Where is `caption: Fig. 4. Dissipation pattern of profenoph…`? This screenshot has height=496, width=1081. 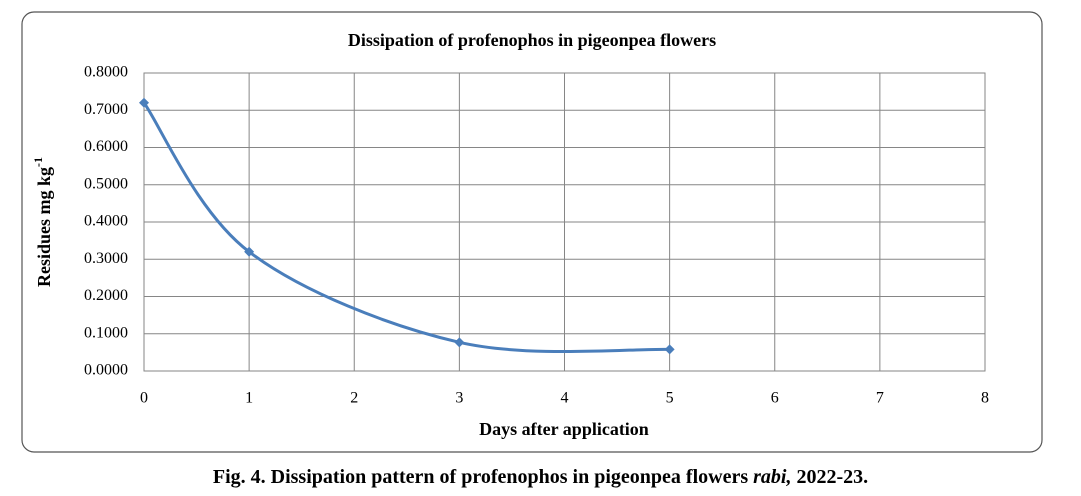 caption: Fig. 4. Dissipation pattern of profenoph… is located at coordinates (540, 477).